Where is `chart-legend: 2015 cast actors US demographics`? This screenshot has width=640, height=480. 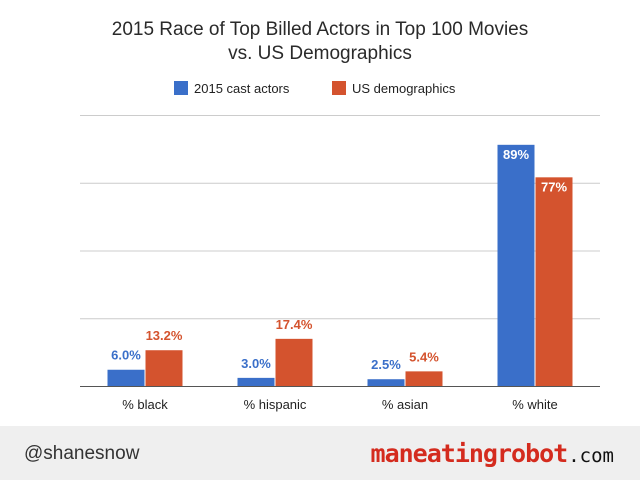
chart-legend: 2015 cast actors US demographics is located at coordinates (320, 88).